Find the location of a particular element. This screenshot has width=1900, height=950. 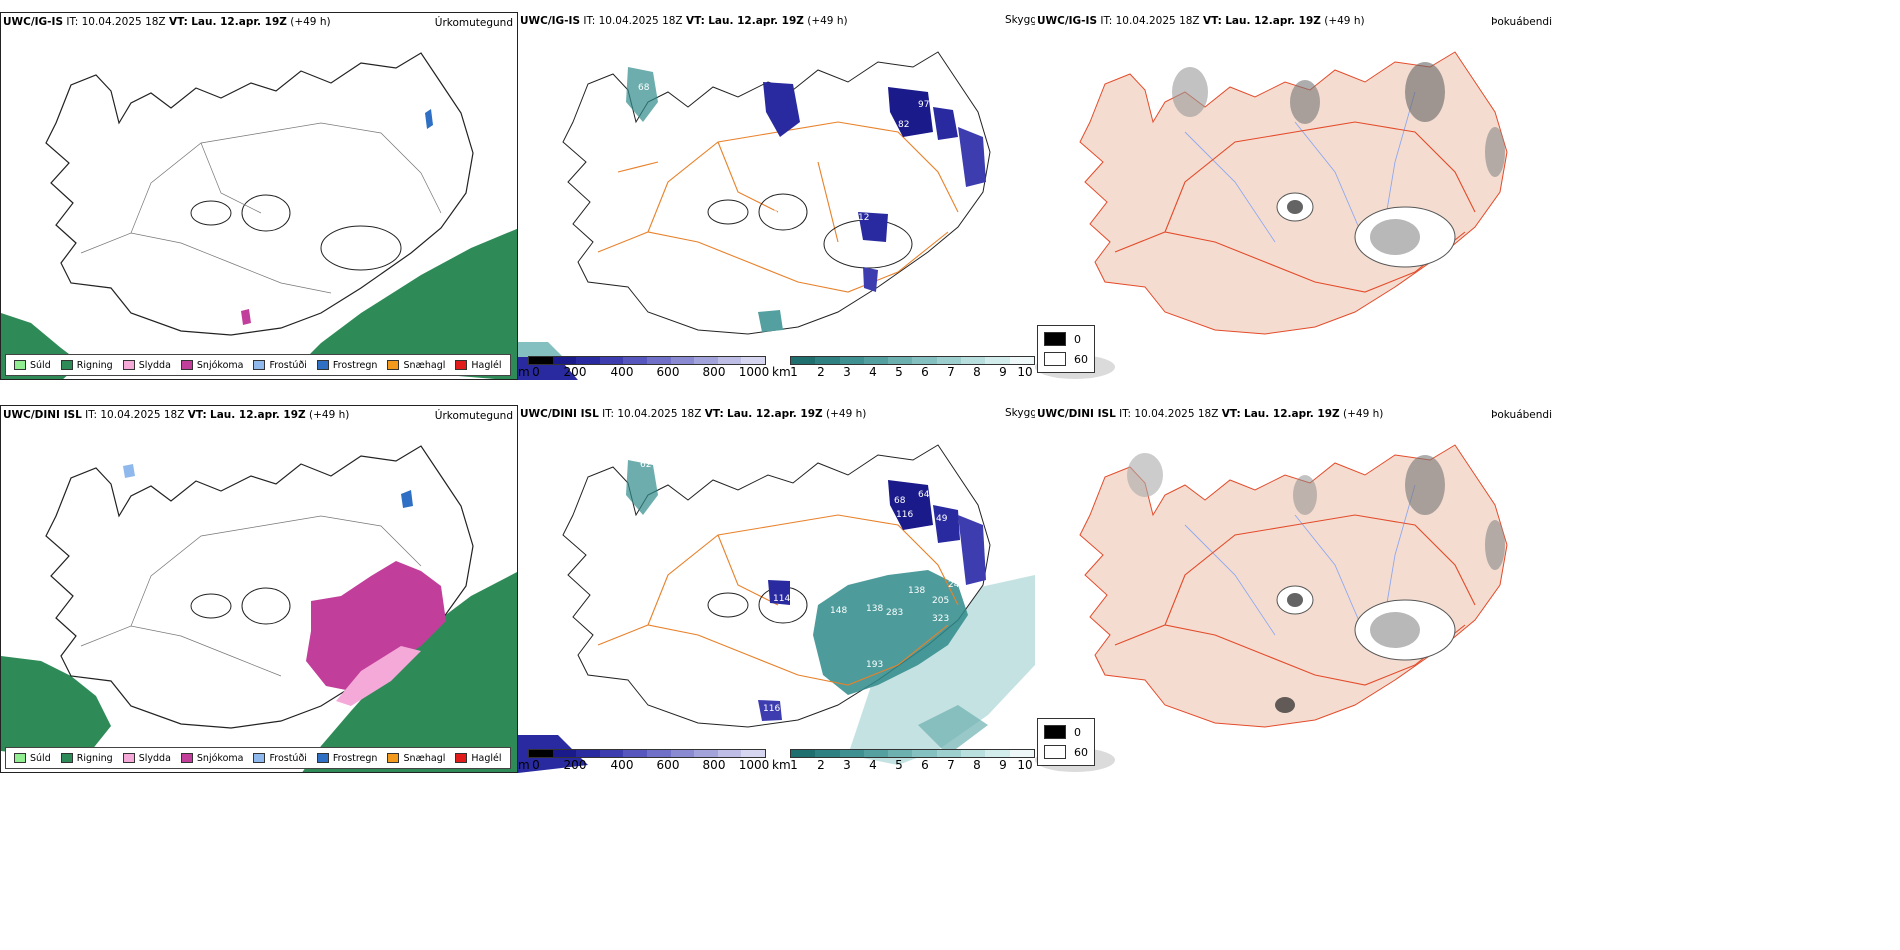

sleet-area is located at coordinates (378, 676).